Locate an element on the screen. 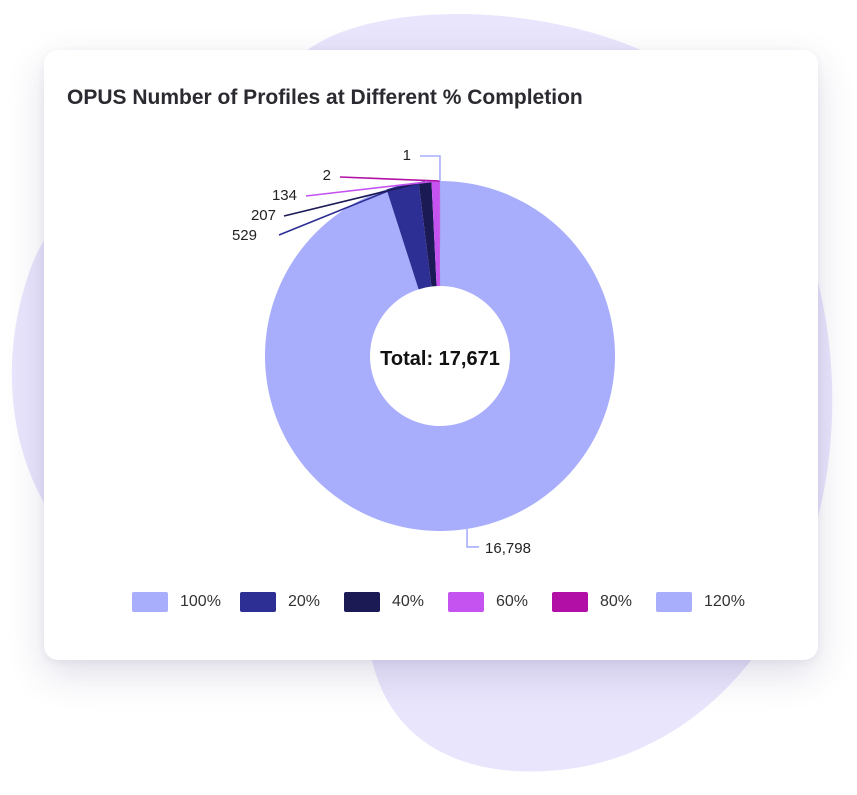  slice-60pct is located at coordinates (435, 234).